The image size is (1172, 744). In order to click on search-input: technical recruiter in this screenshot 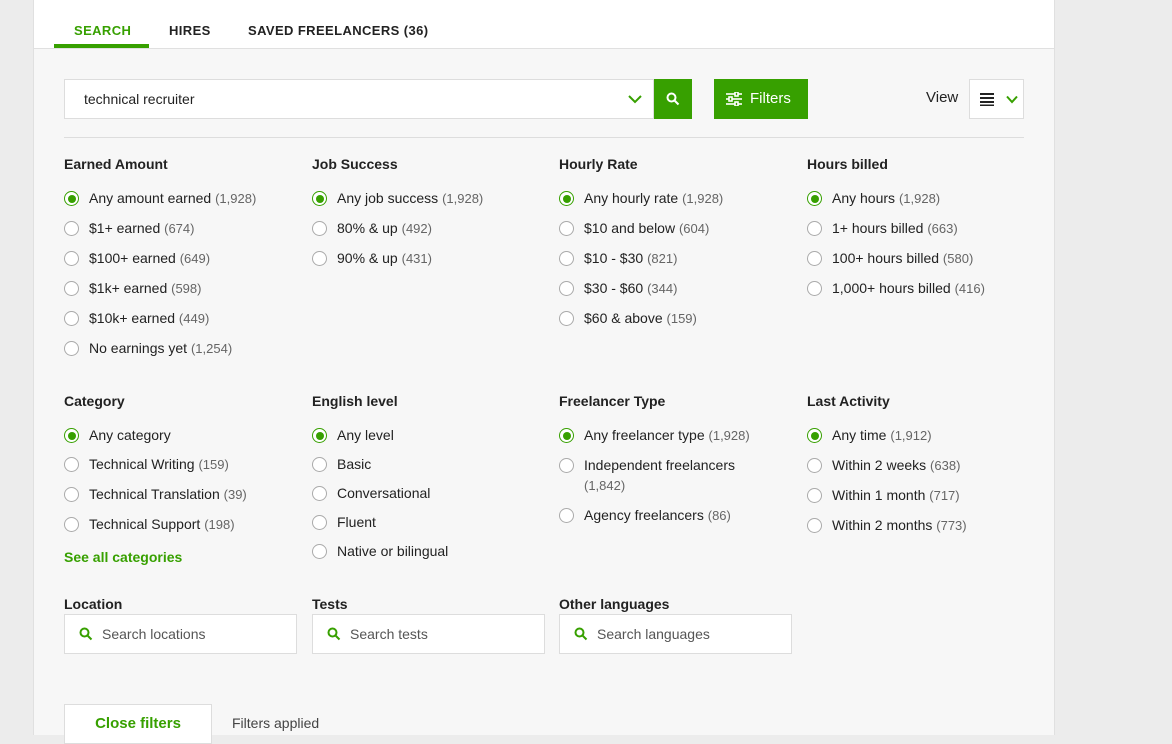, I will do `click(359, 99)`.